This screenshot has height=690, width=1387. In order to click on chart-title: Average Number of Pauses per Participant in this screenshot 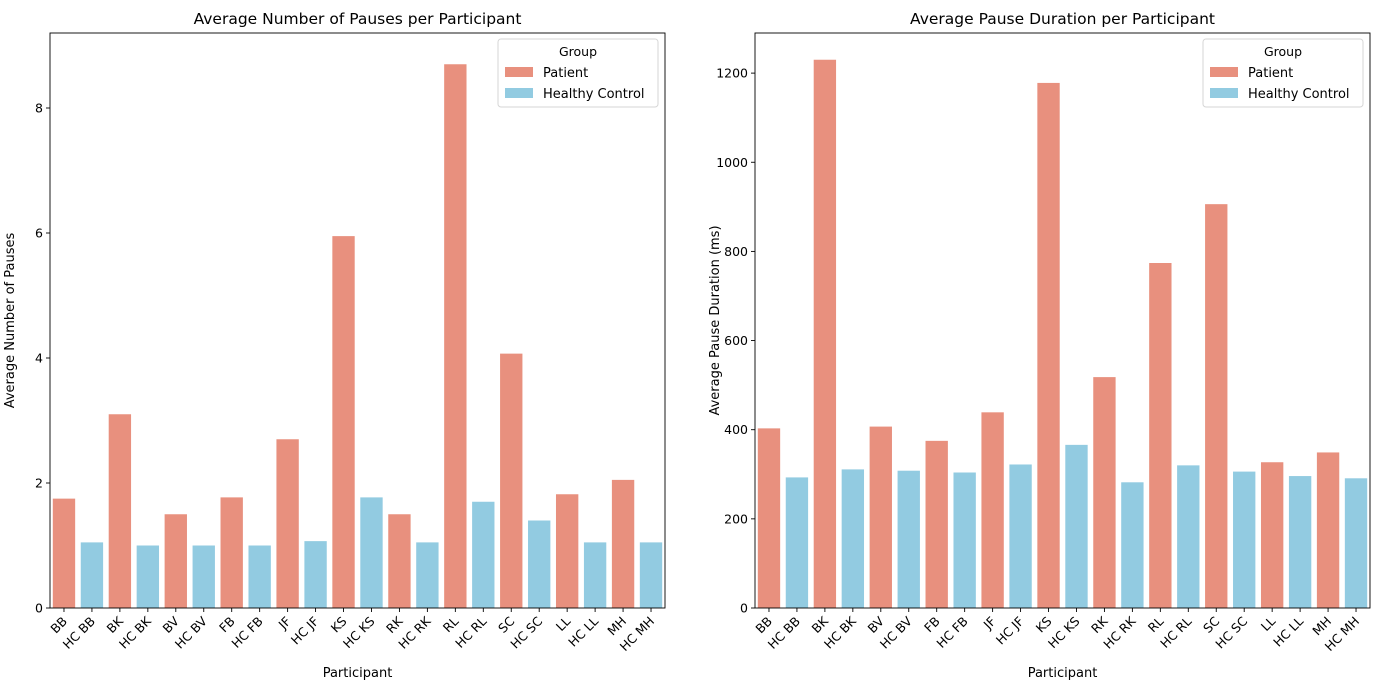, I will do `click(358, 19)`.